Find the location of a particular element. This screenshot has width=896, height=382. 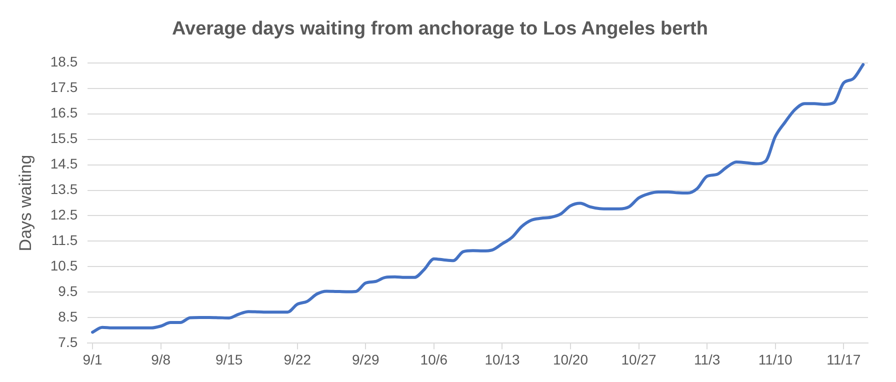

x-tick-label: 9/22 is located at coordinates (298, 359).